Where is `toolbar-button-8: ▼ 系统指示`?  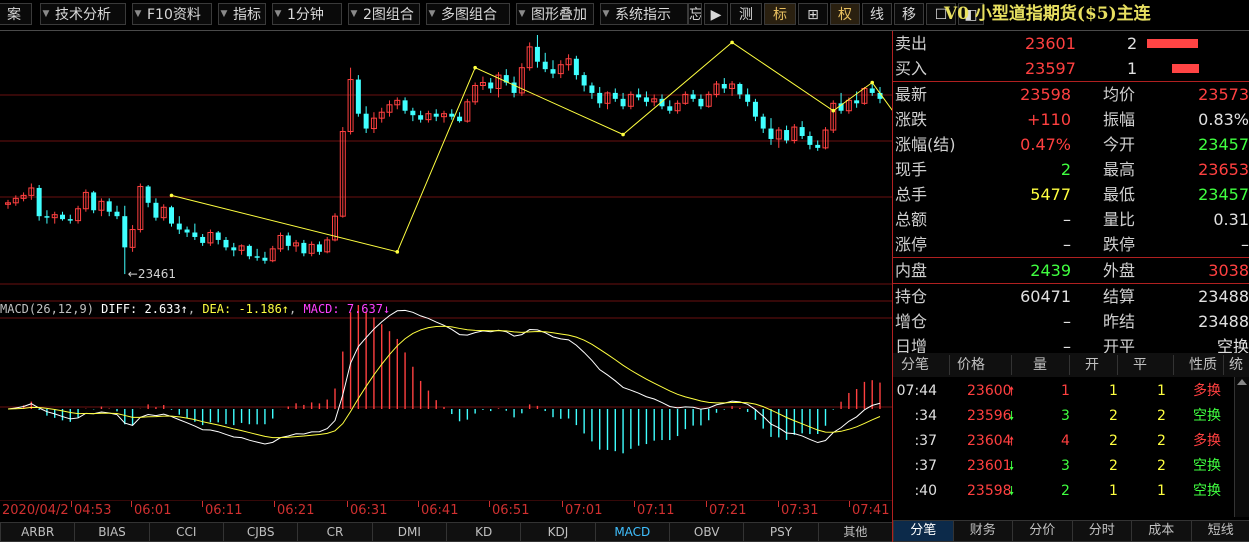
toolbar-button-8: ▼ 系统指示 is located at coordinates (644, 14).